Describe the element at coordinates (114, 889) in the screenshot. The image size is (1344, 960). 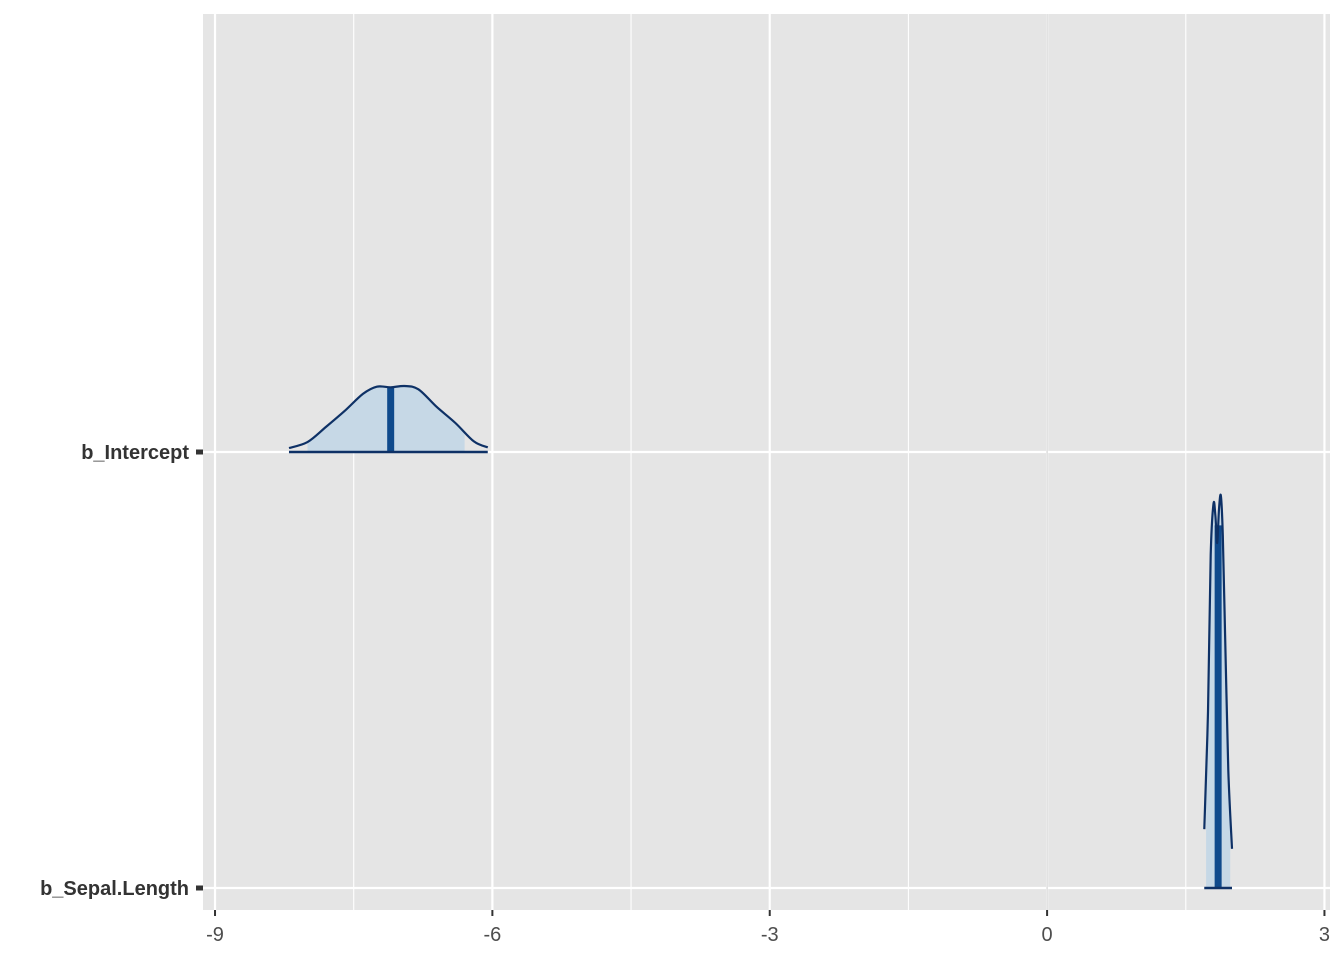
I see `y-tick-label: b_Sepal.Length` at that location.